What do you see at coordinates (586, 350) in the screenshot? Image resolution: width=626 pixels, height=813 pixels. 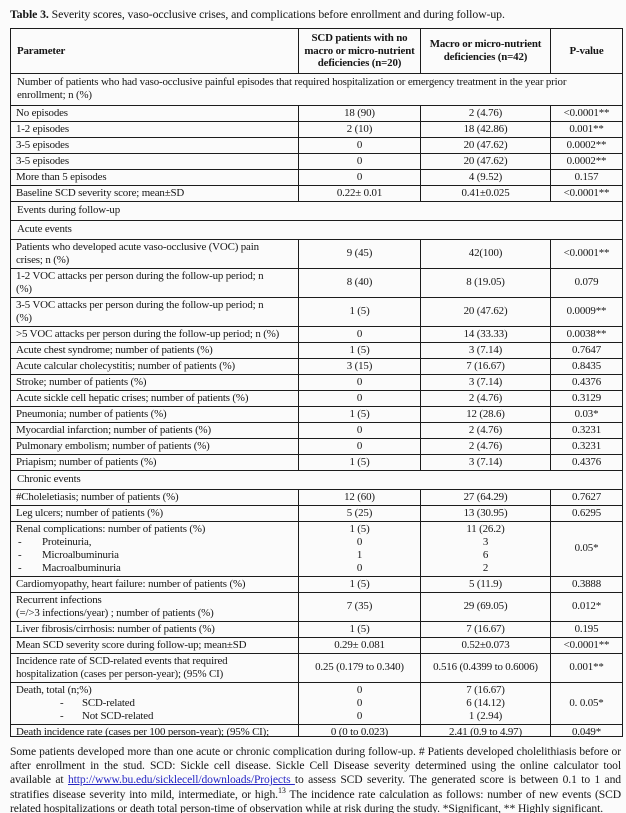 I see `pvalue-cell: 0.7647` at bounding box center [586, 350].